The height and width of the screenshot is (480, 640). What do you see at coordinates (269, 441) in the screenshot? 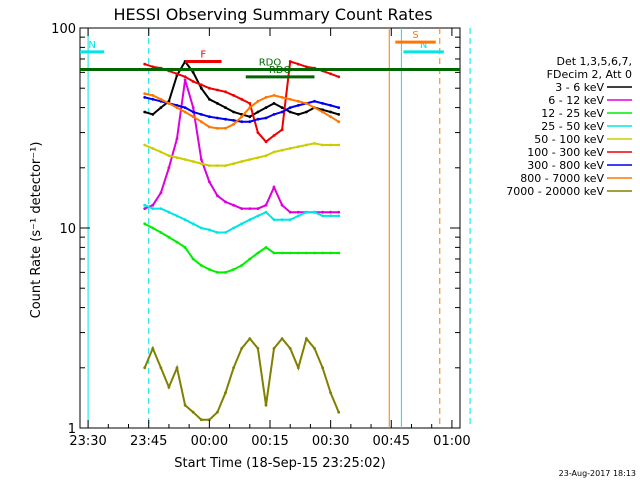
I see `x-tick-label: 00:15` at bounding box center [269, 441].